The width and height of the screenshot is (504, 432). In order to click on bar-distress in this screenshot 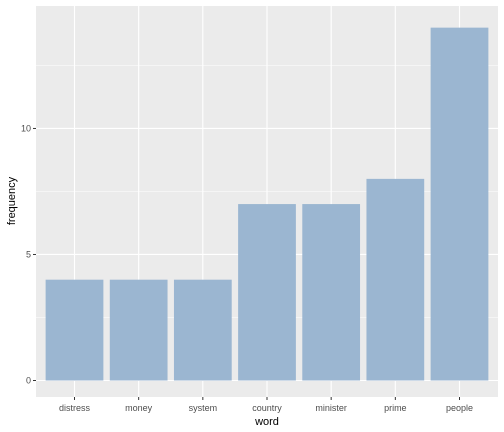, I will do `click(74, 330)`.